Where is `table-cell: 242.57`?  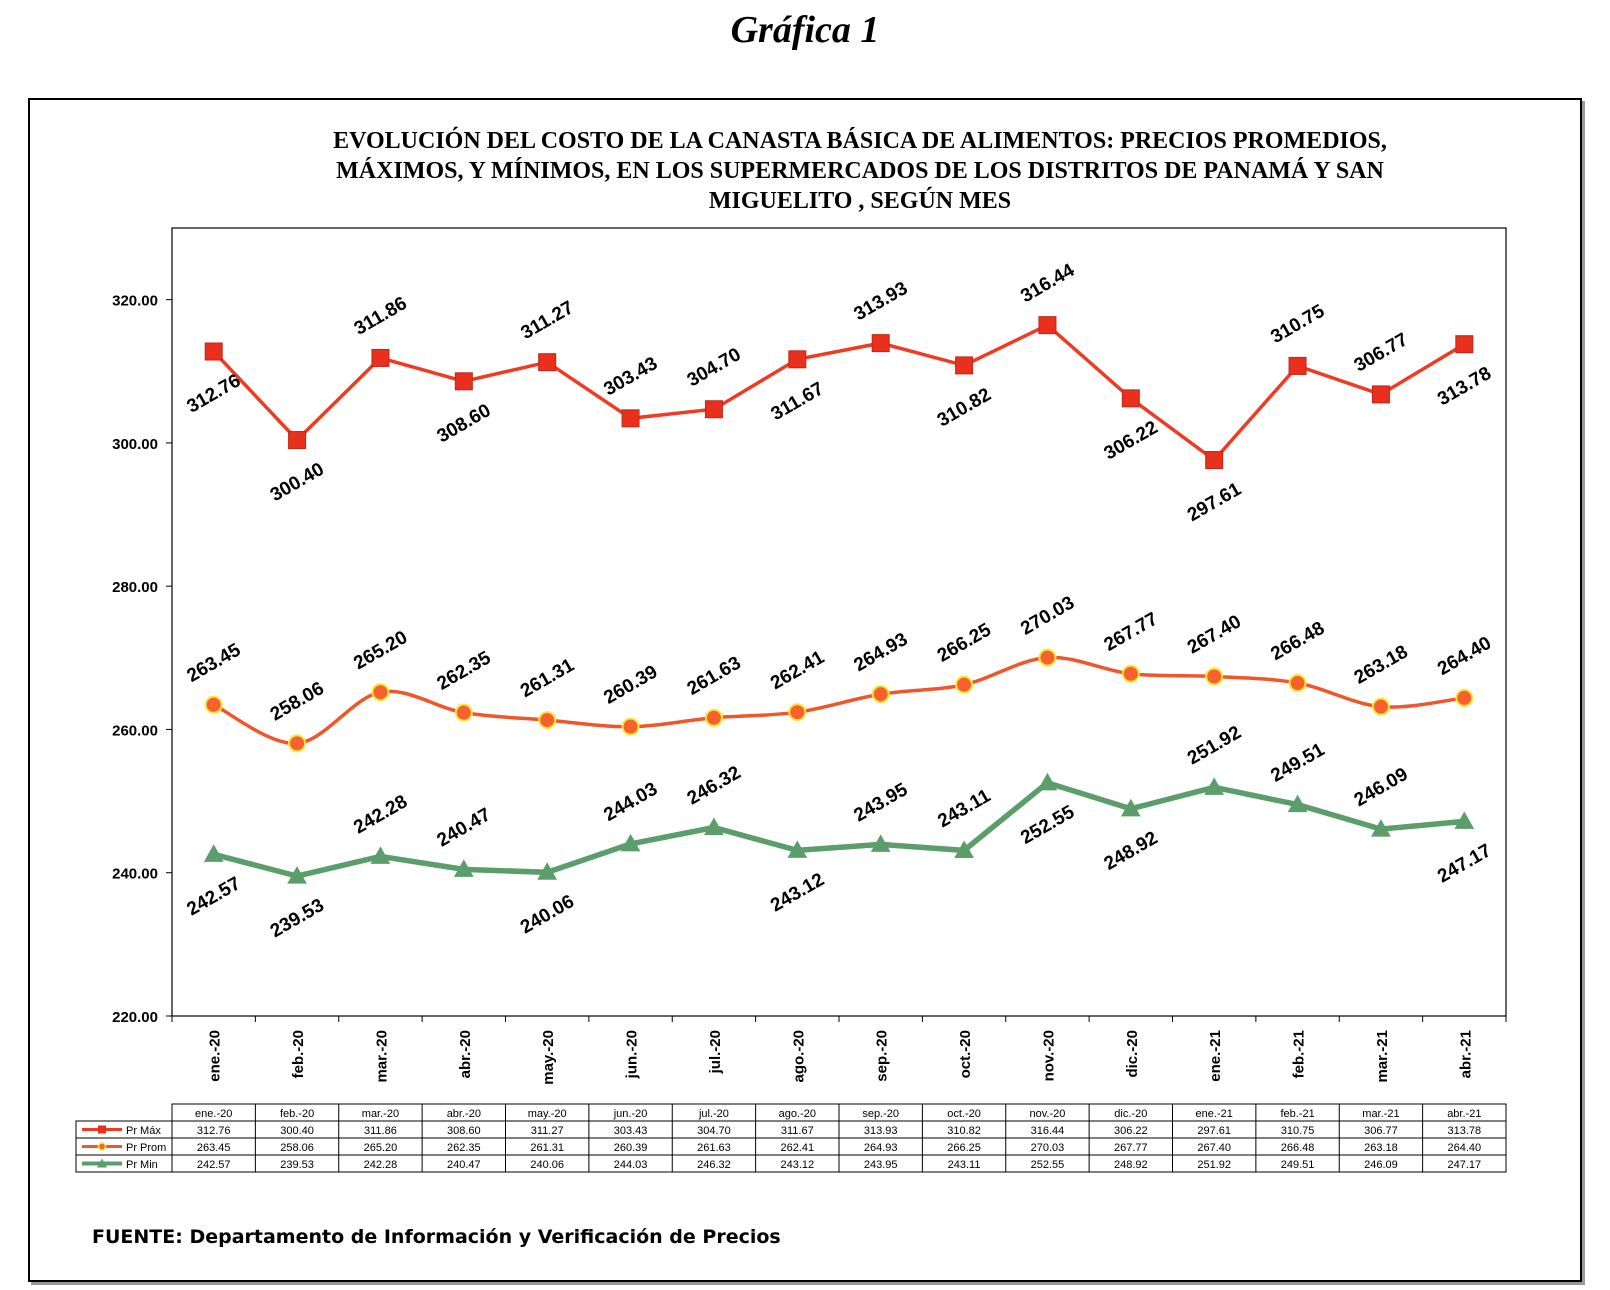 table-cell: 242.57 is located at coordinates (214, 1165).